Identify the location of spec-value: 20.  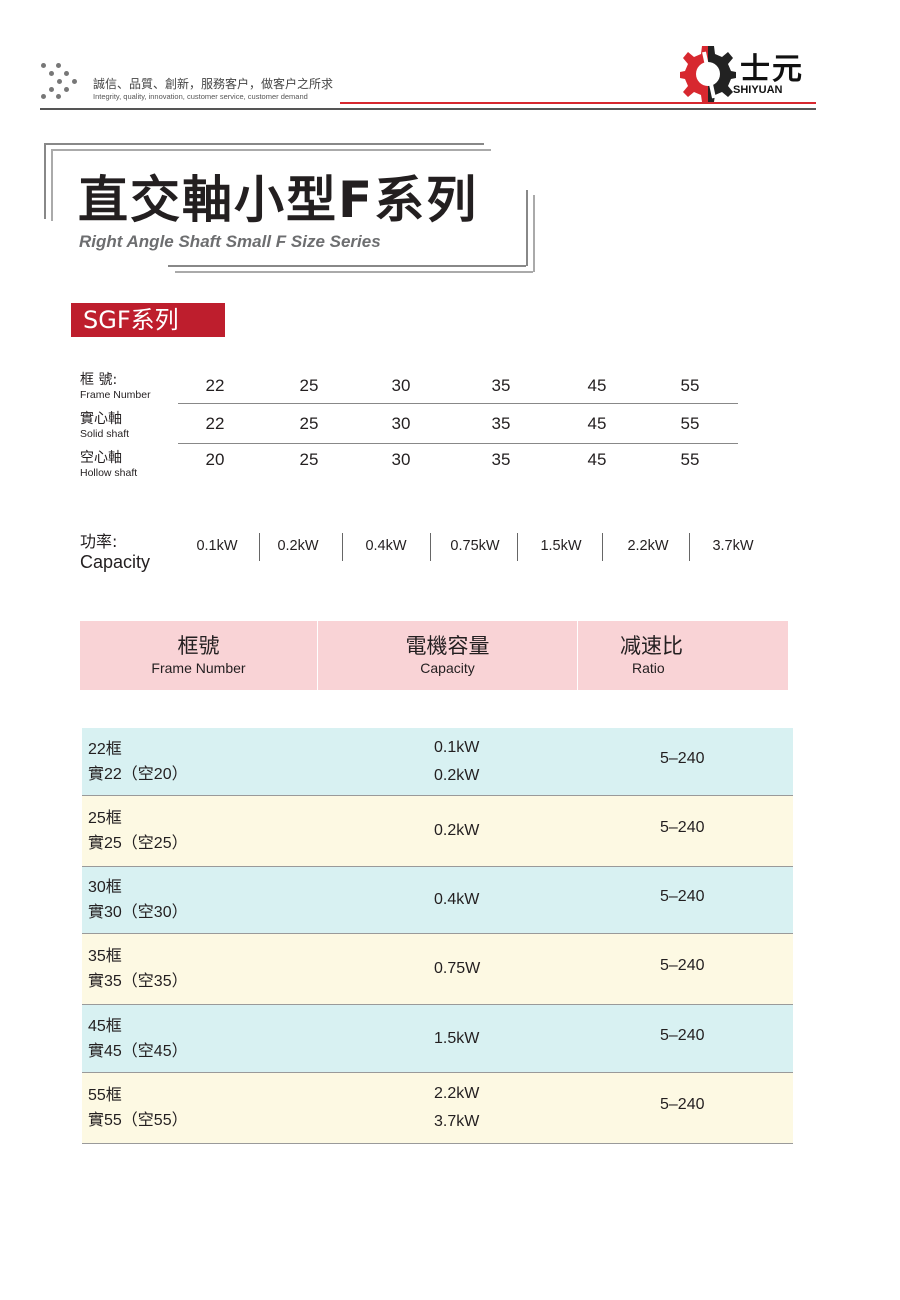
(215, 459).